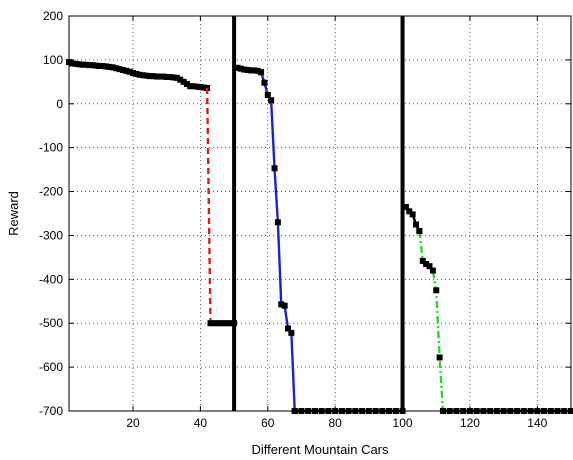  Describe the element at coordinates (403, 423) in the screenshot. I see `x-tick-label: 100` at that location.